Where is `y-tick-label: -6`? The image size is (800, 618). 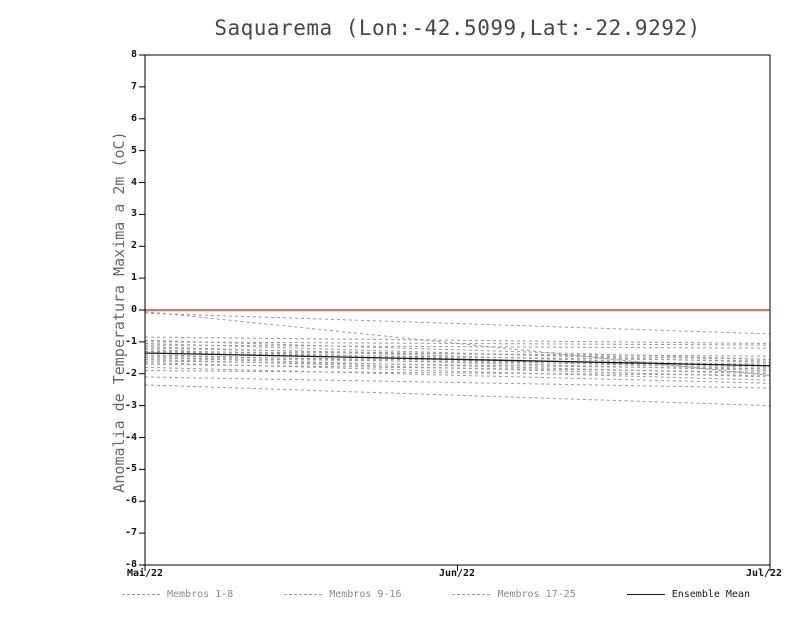 y-tick-label: -6 is located at coordinates (130, 501).